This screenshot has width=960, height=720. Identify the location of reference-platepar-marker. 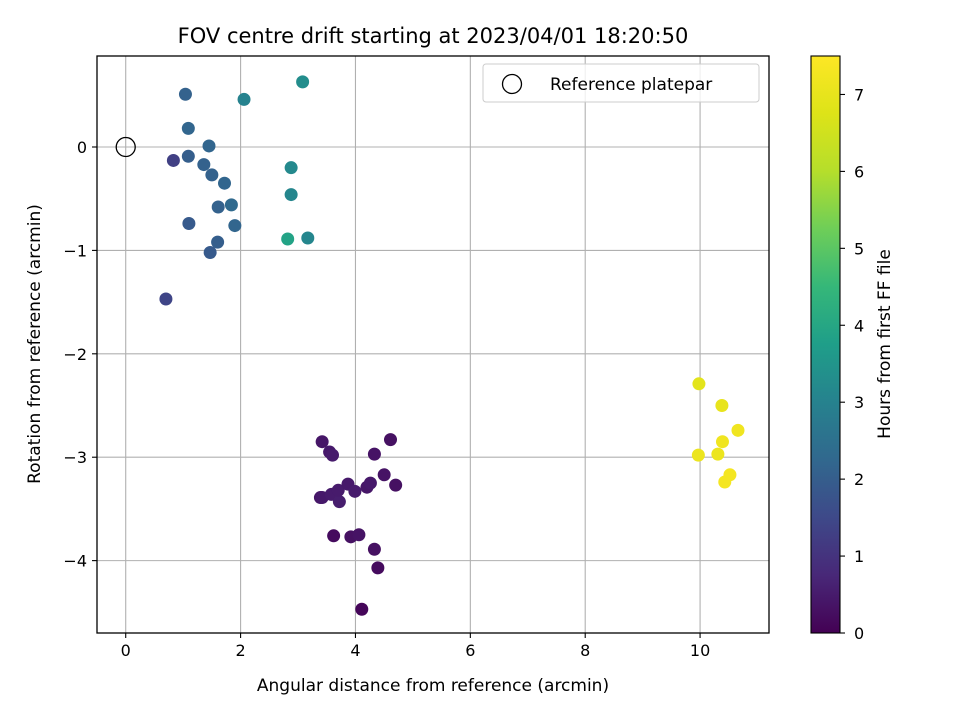
(125, 147).